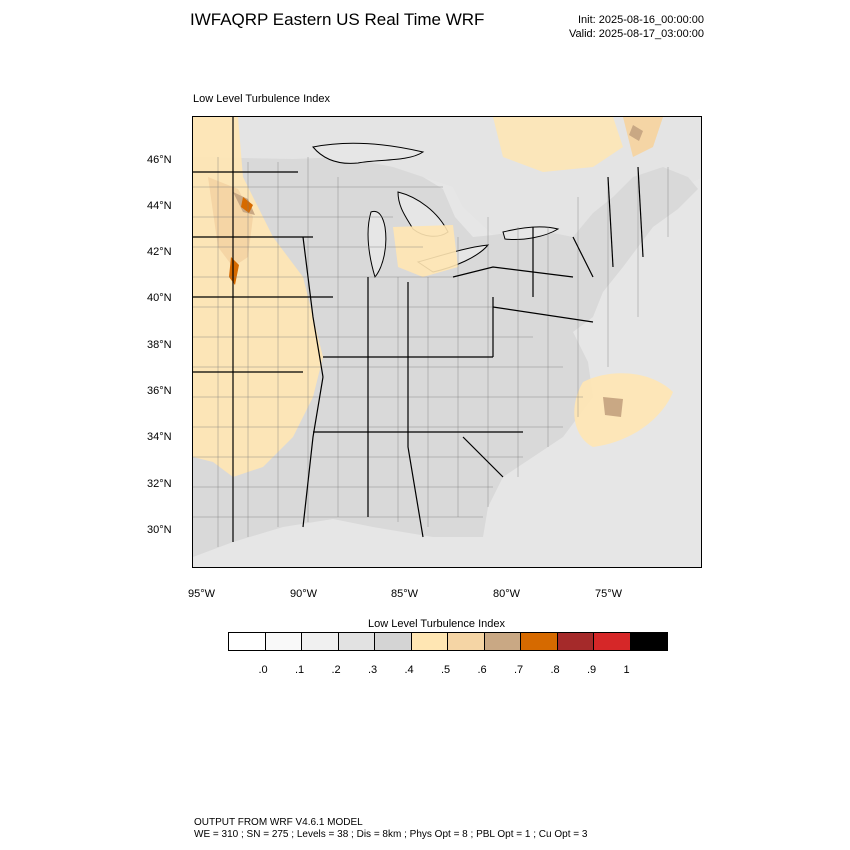 The image size is (850, 850). Describe the element at coordinates (234, 271) in the screenshot. I see `turbulence-west-peak` at that location.